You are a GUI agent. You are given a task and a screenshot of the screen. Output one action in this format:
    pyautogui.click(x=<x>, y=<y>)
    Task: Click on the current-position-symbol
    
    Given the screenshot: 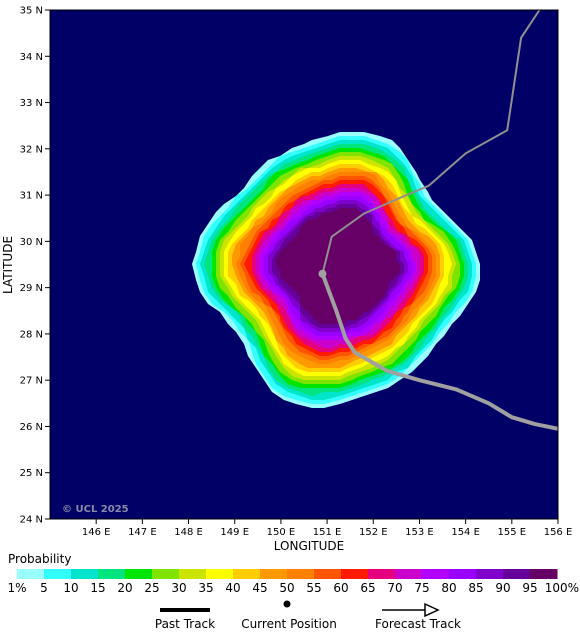 What is the action you would take?
    pyautogui.click(x=287, y=604)
    